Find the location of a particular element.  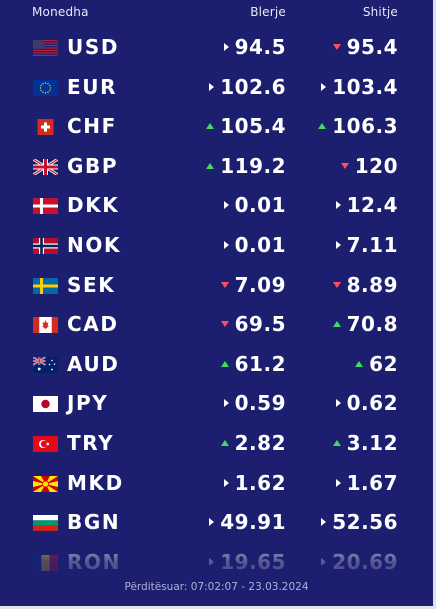

currency-code: RON is located at coordinates (94, 561).